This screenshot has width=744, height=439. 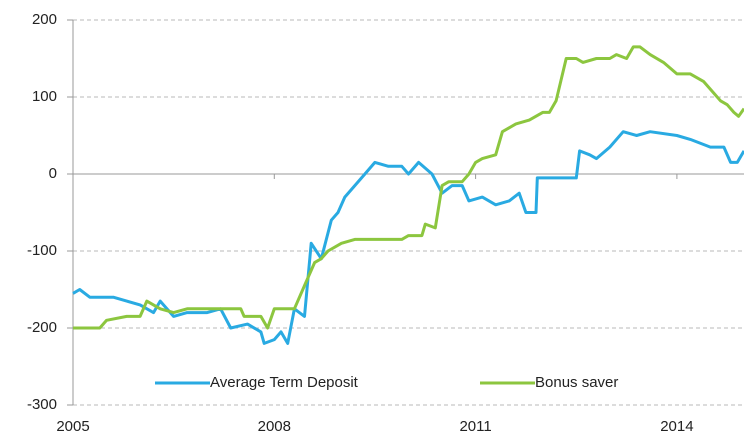 I want to click on legend-label: Bonus saver, so click(x=576, y=382).